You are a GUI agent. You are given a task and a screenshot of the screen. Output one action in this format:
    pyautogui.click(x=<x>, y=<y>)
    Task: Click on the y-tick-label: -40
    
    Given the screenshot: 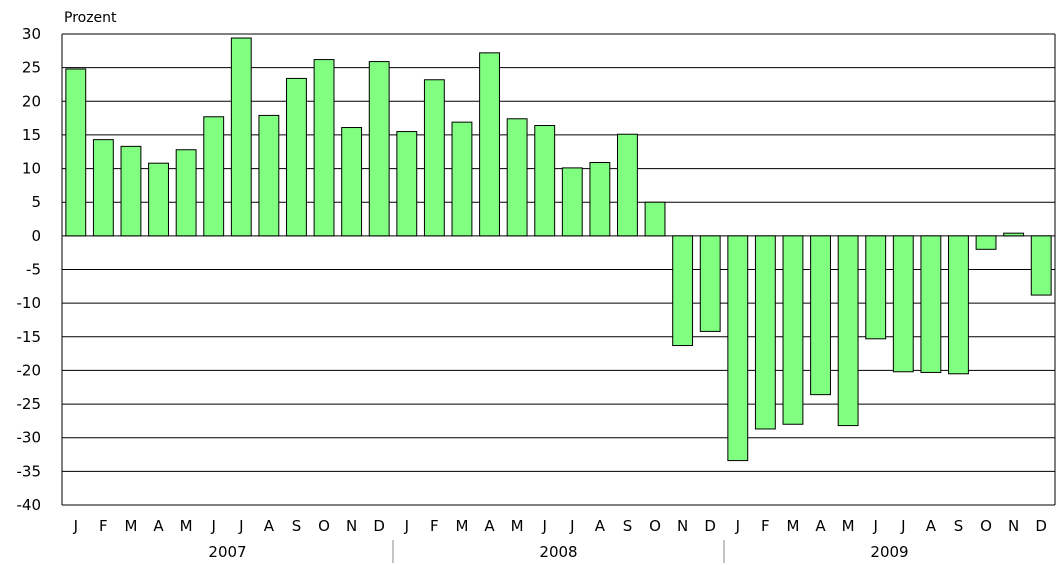 What is the action you would take?
    pyautogui.click(x=29, y=505)
    